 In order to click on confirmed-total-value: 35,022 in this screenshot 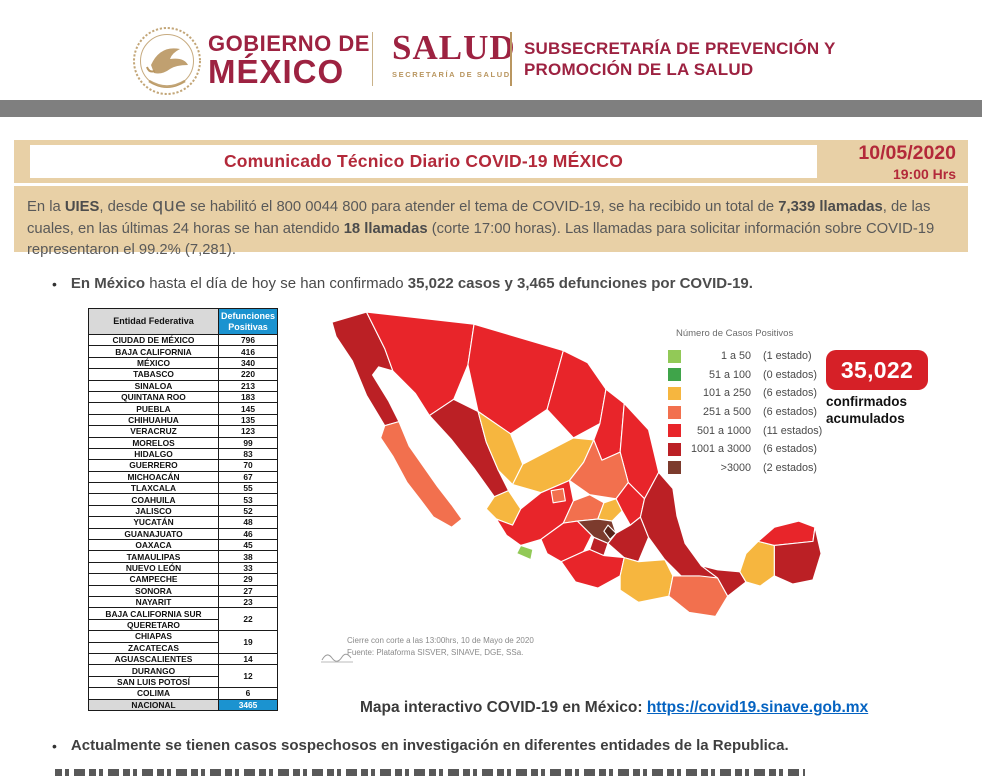, I will do `click(877, 369)`.